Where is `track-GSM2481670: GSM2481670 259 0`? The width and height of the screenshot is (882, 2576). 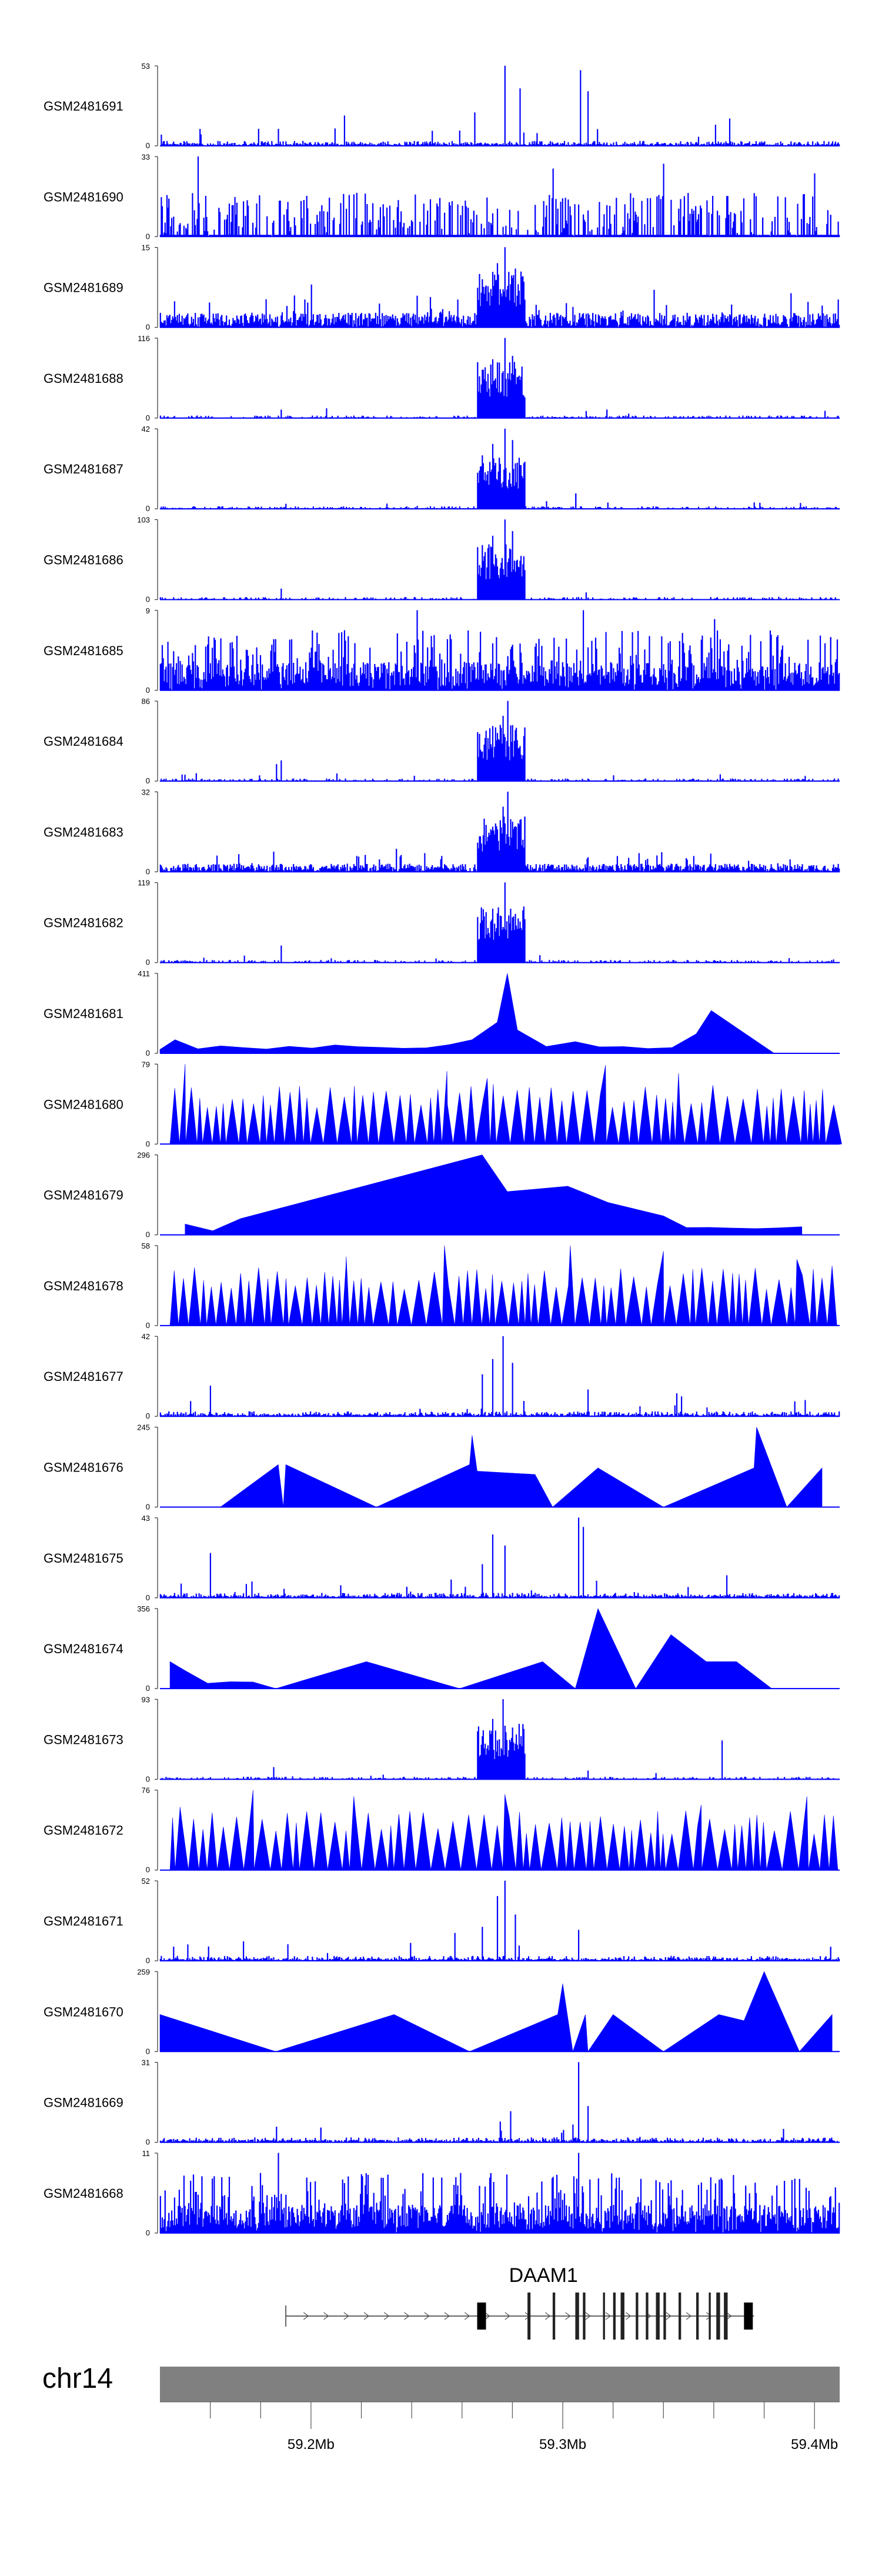
track-GSM2481670: GSM2481670 259 0 is located at coordinates (442, 2011).